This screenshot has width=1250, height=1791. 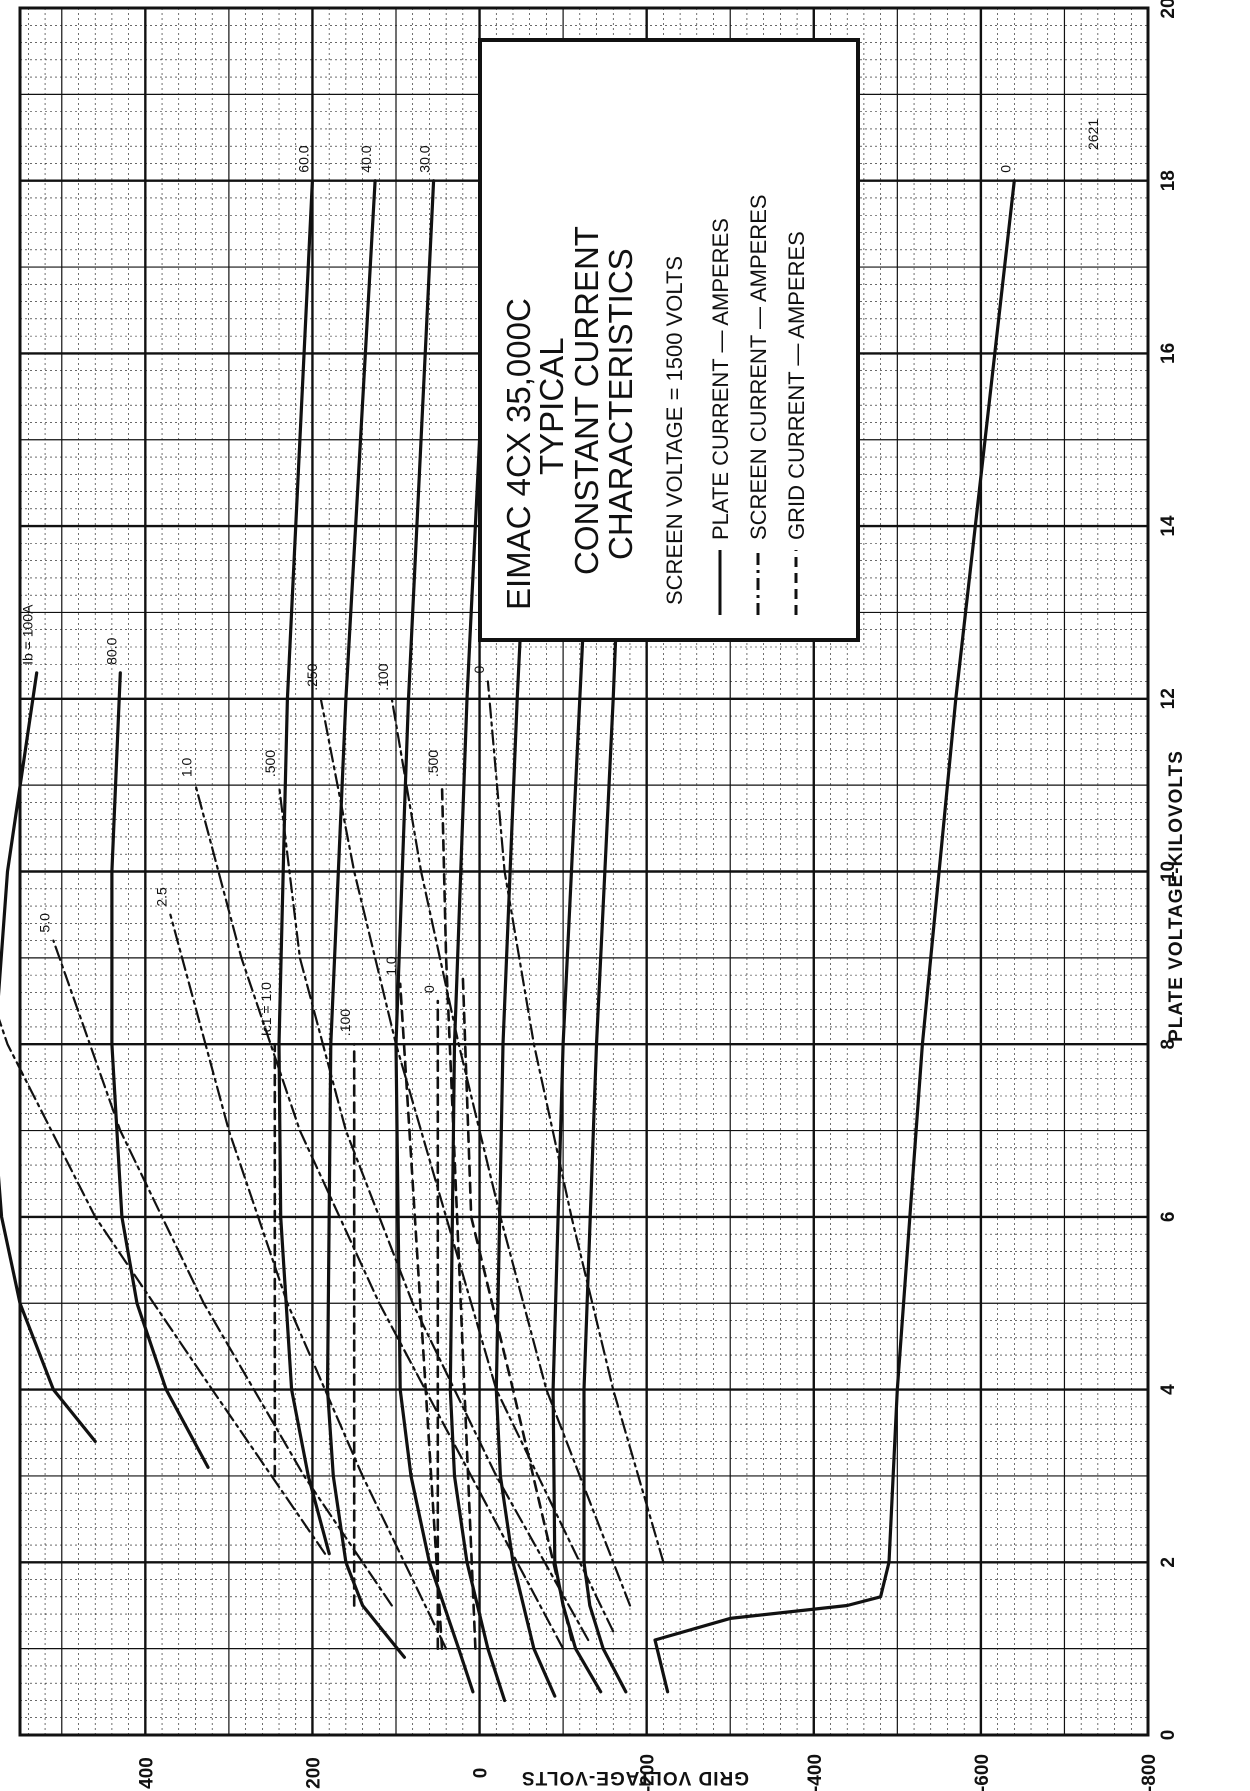 What do you see at coordinates (579, 936) in the screenshot?
I see `curve-plate-ib-4a` at bounding box center [579, 936].